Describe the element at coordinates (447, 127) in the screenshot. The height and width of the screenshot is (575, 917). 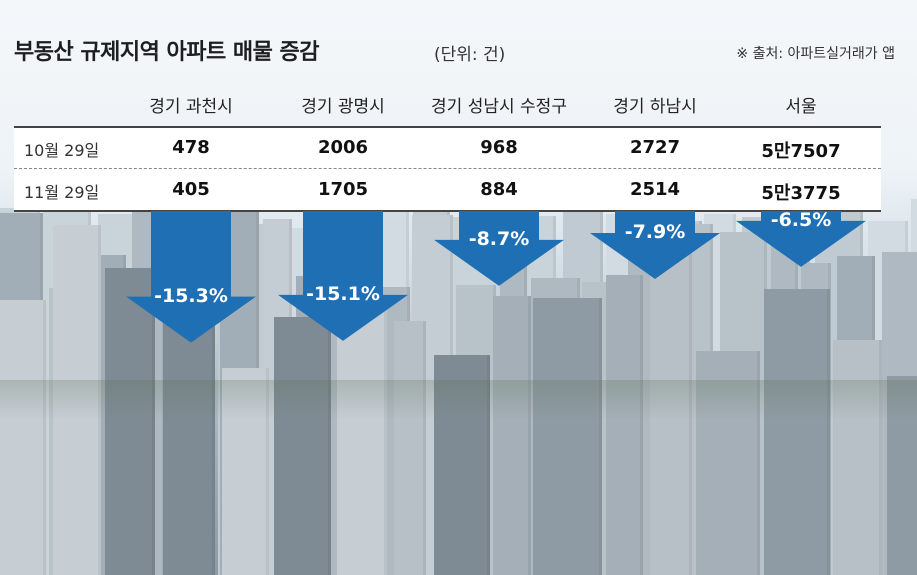
I see `table-top-border` at that location.